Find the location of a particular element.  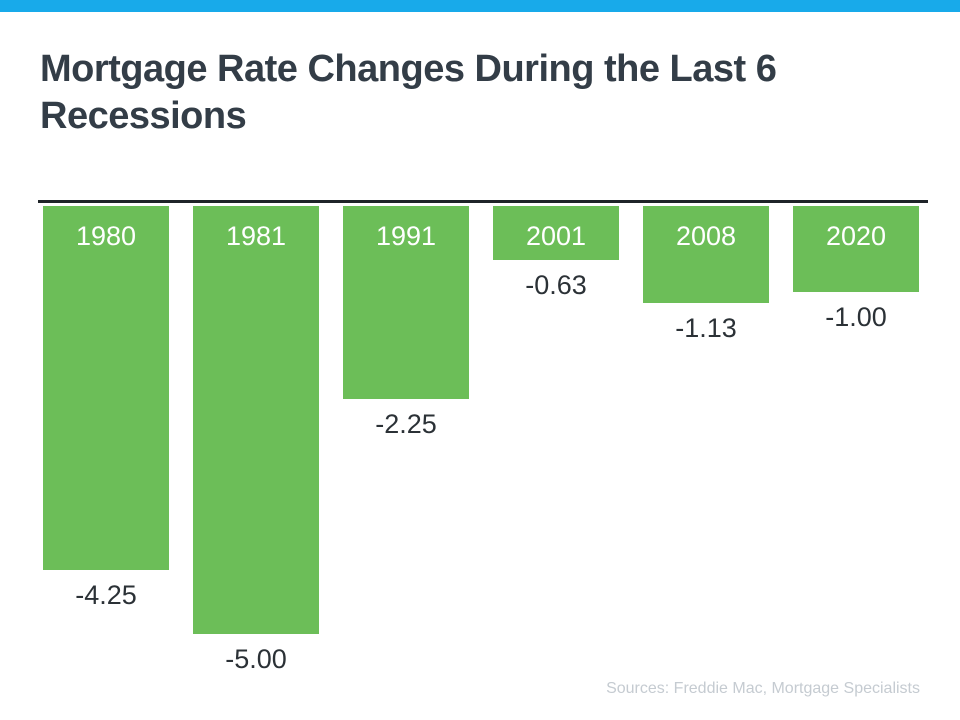

chart-bar-1981: 1981 is located at coordinates (256, 420).